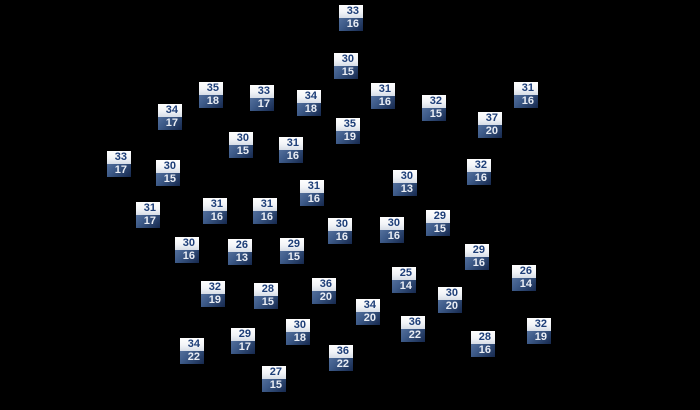 The image size is (700, 410). What do you see at coordinates (405, 189) in the screenshot?
I see `low-value: 13` at bounding box center [405, 189].